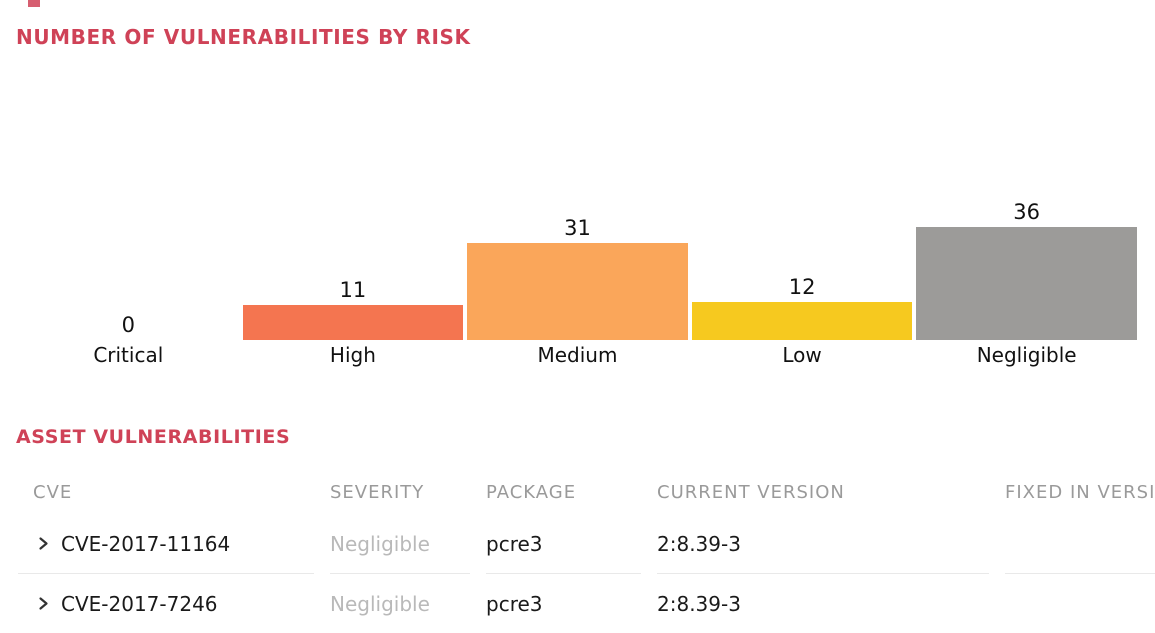 Image resolution: width=1155 pixels, height=633 pixels. I want to click on table-section-title: ASSET VULNERABILITIES, so click(153, 437).